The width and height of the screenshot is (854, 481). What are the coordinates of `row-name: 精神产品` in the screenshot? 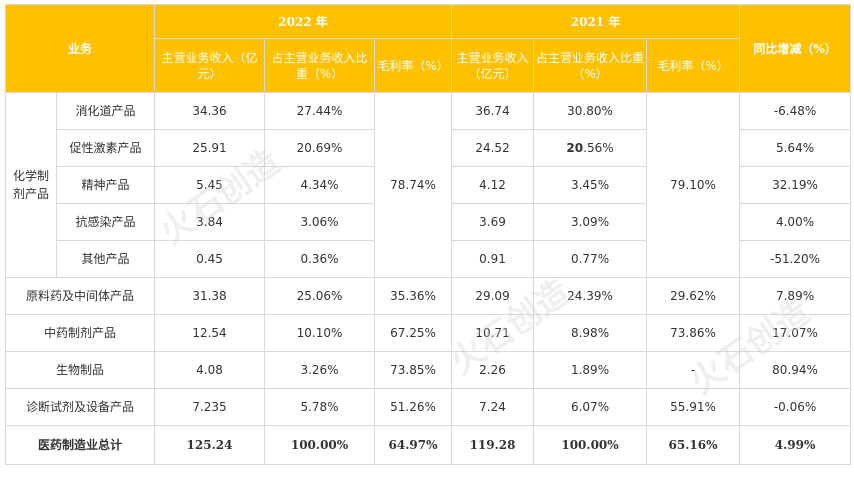 It's located at (105, 185).